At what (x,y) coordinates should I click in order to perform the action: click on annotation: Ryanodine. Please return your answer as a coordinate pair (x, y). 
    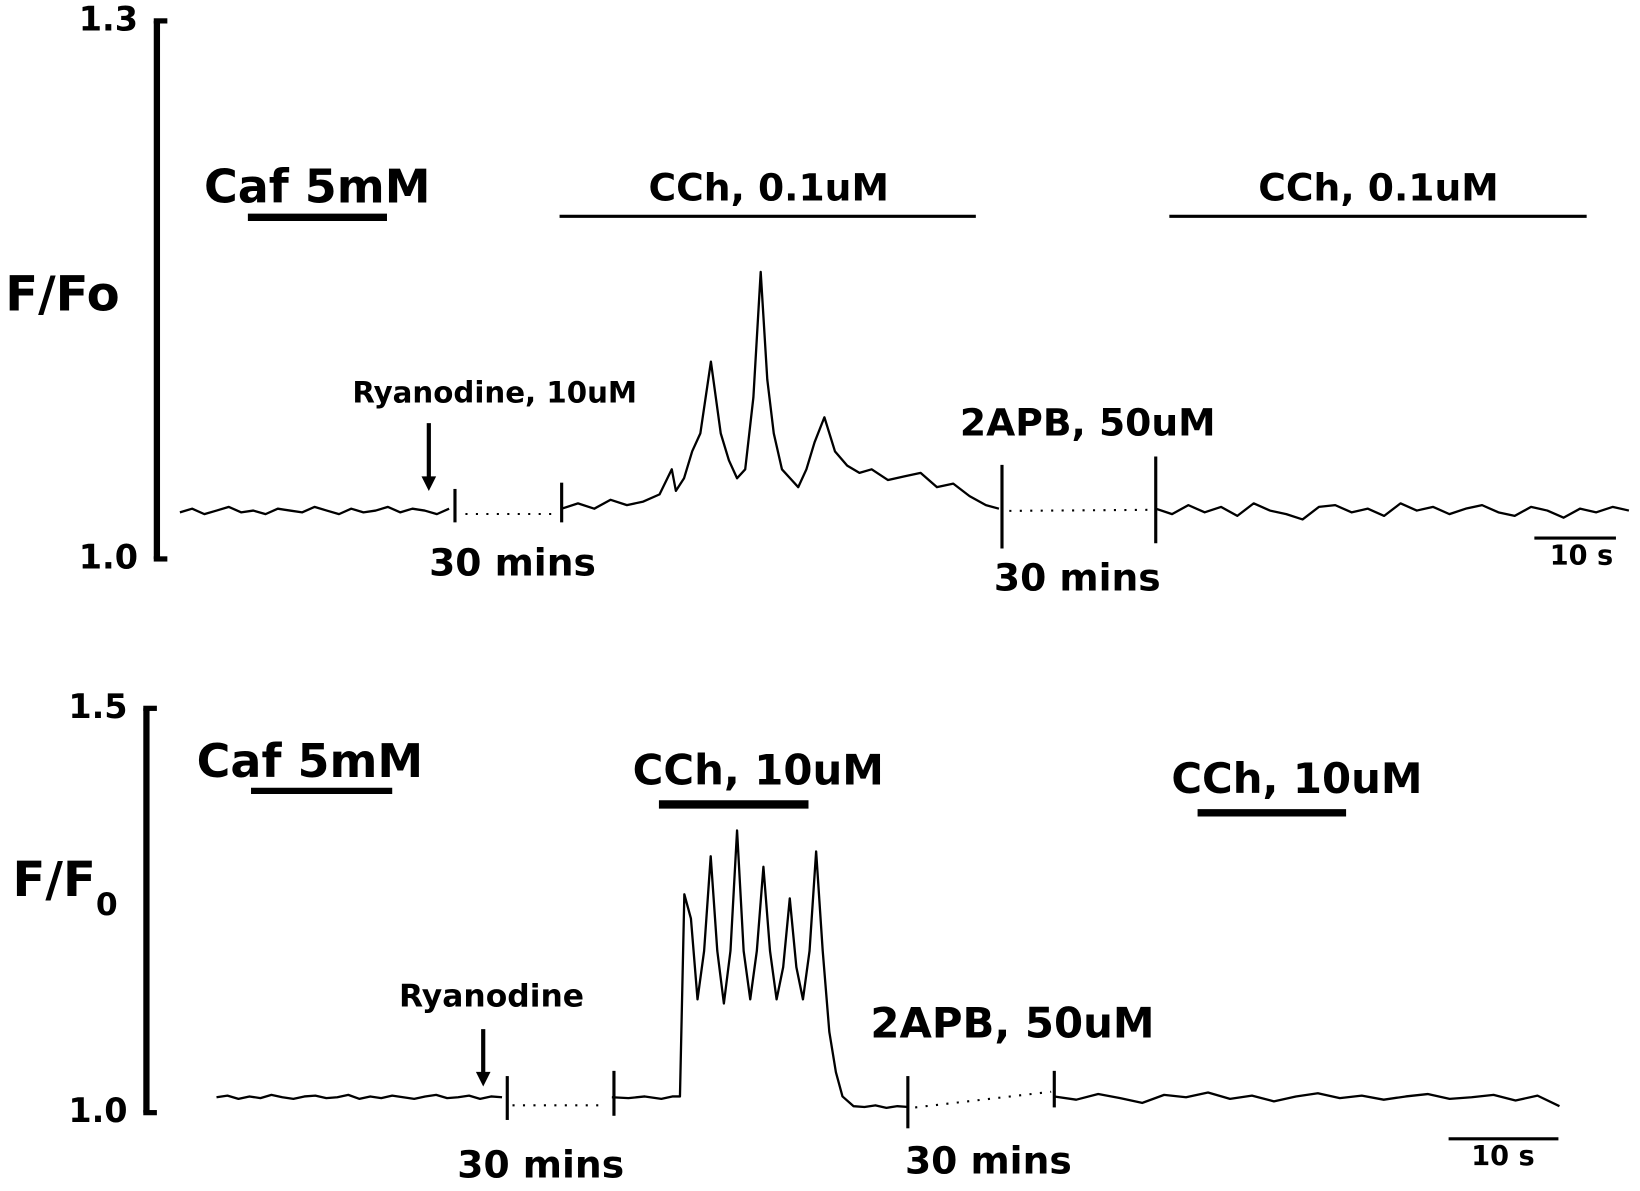
    Looking at the image, I should click on (491, 997).